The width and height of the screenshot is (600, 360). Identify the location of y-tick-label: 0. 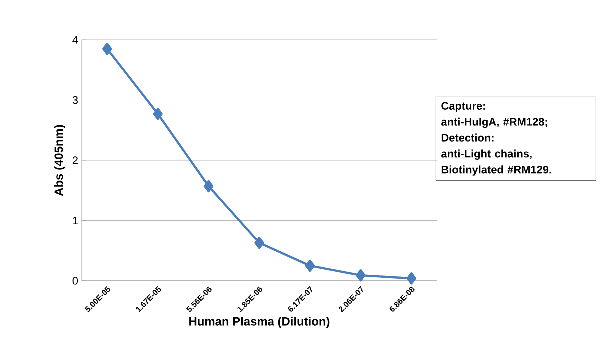
(75, 281).